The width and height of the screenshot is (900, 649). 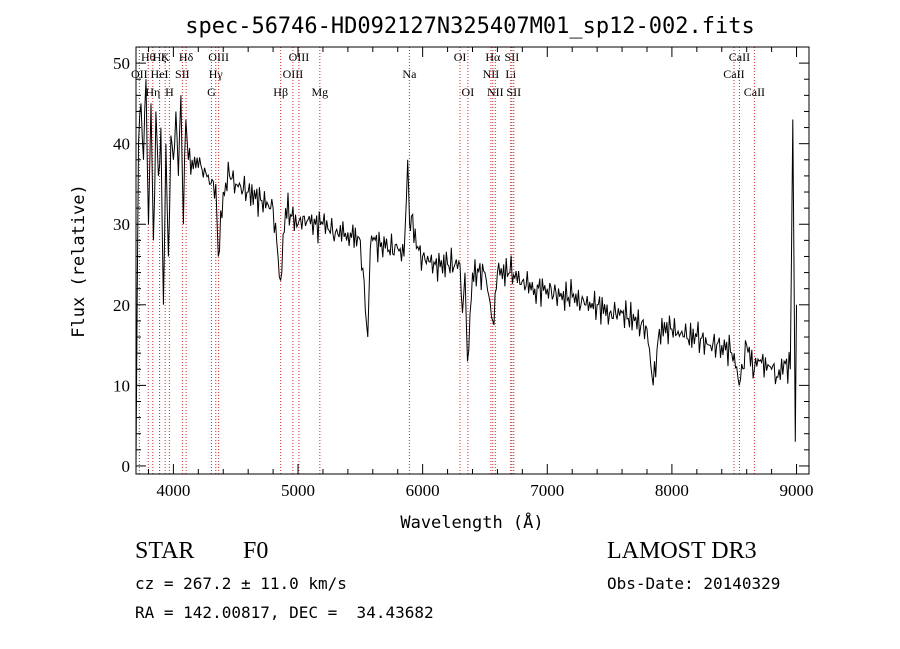 What do you see at coordinates (797, 490) in the screenshot?
I see `x-tick-label: 9000` at bounding box center [797, 490].